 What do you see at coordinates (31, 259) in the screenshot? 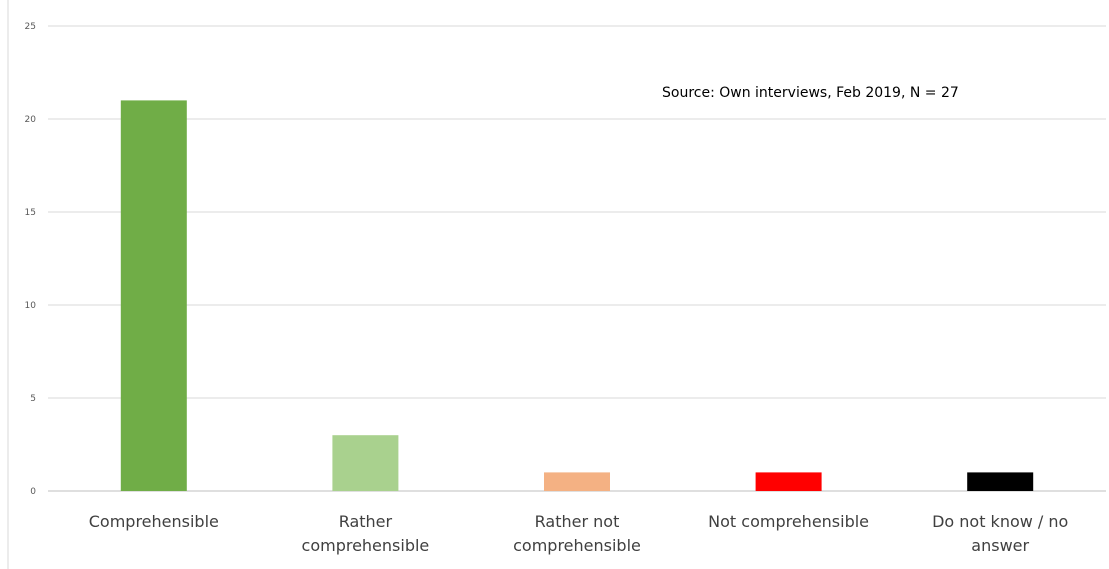
I see `y-axis-ticks: 0 5 10 15 20 25` at bounding box center [31, 259].